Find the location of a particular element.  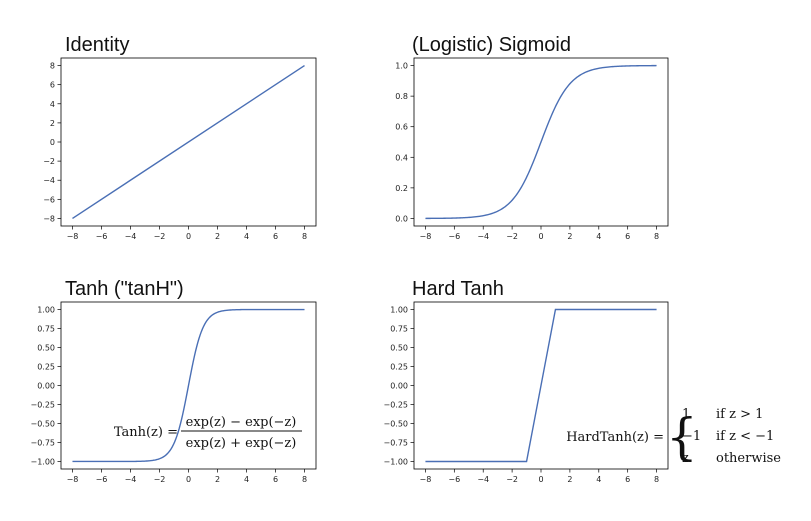

sigmoid-xtick-label: −2 is located at coordinates (512, 236).